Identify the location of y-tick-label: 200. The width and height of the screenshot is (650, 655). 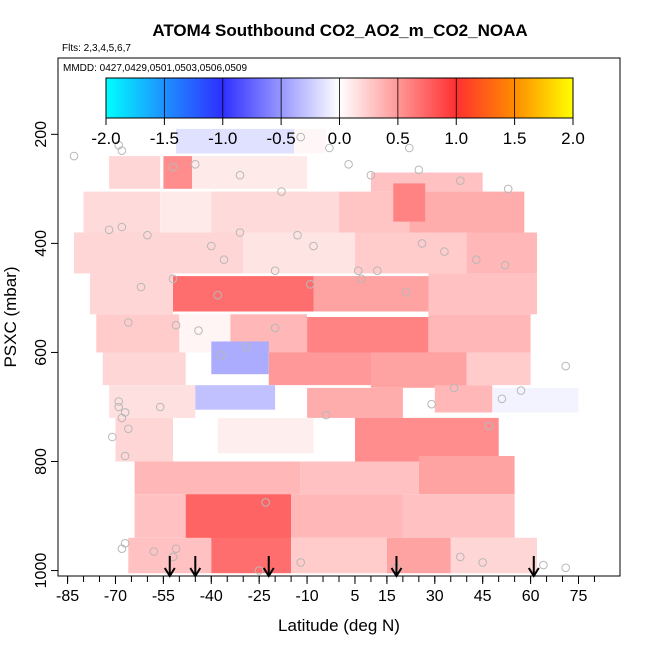
(41, 134).